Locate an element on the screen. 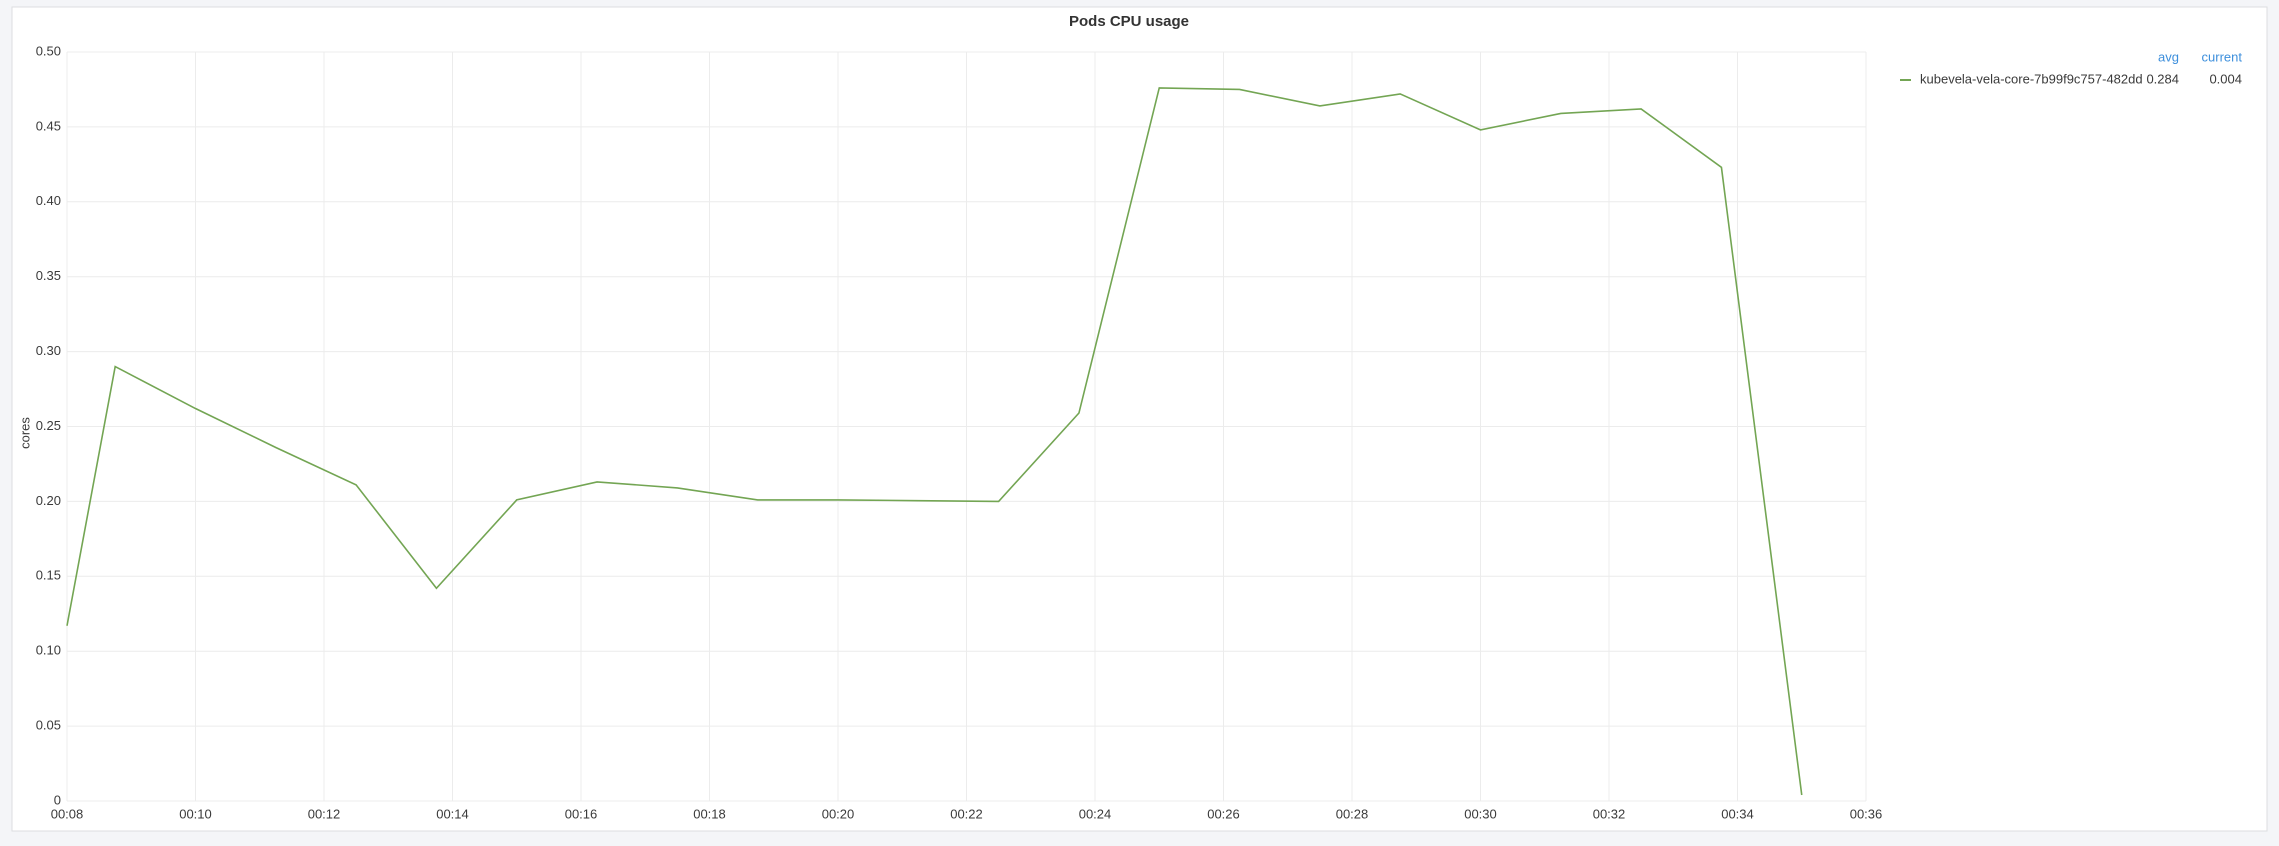  chart-title: Pods CPU usage is located at coordinates (1129, 21).